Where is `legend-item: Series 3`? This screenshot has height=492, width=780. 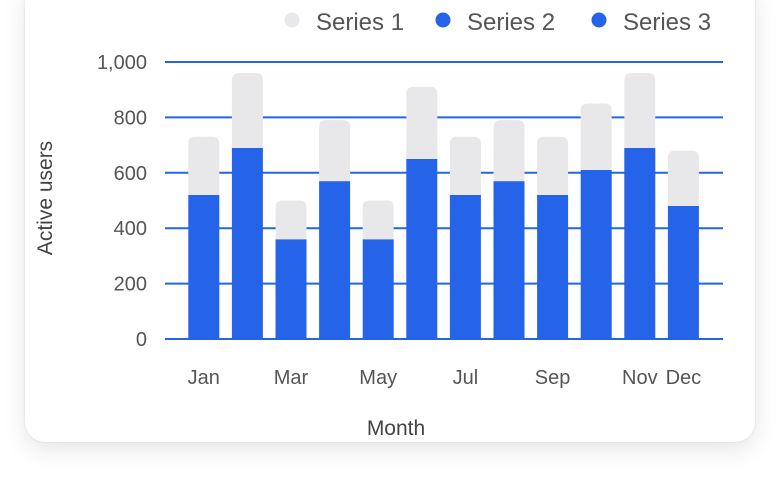 legend-item: Series 3 is located at coordinates (651, 22).